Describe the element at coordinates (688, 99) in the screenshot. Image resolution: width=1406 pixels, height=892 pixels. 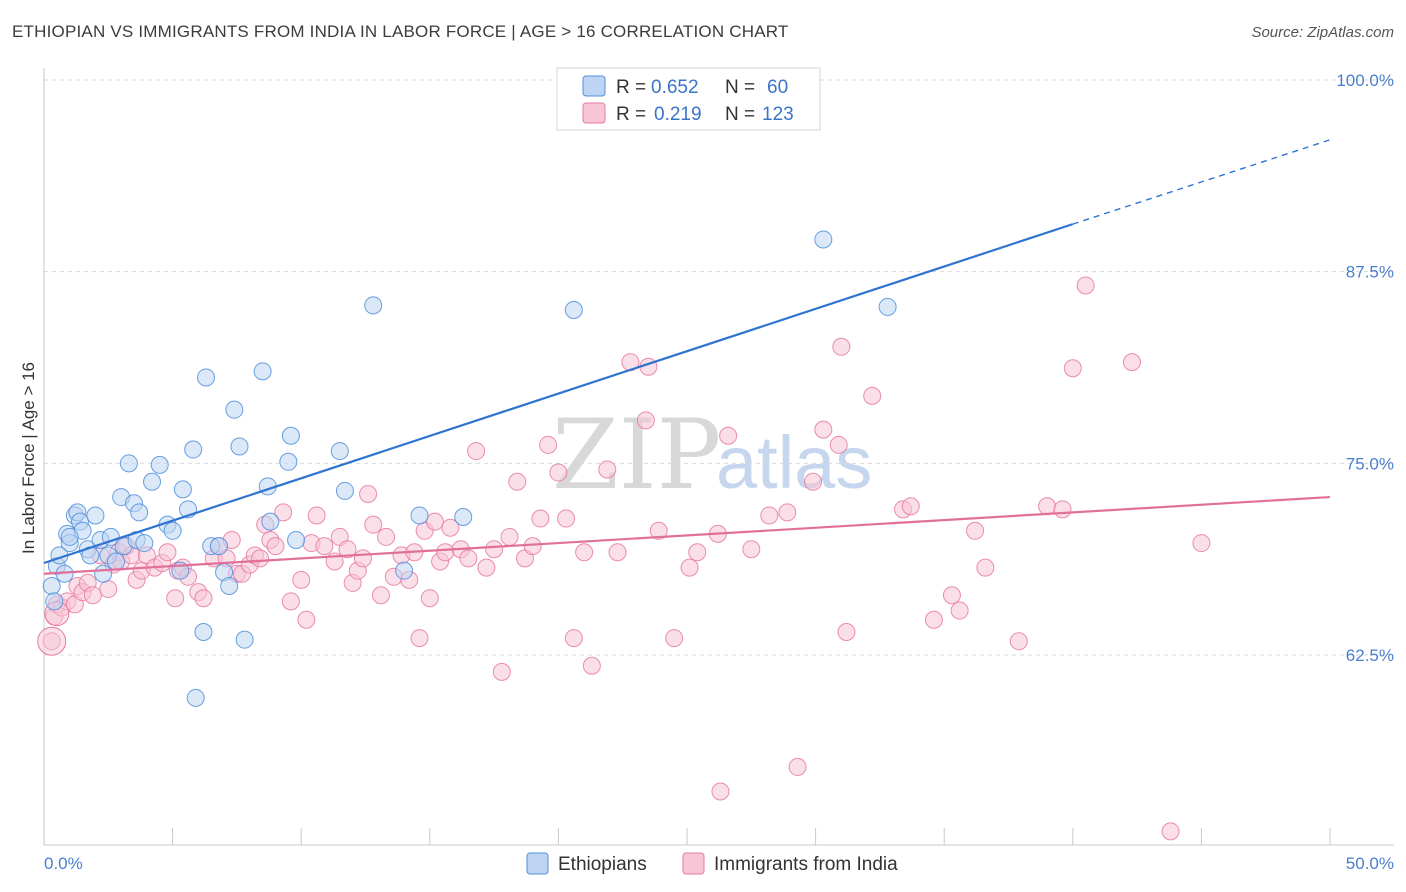
I see `legend: R = 0.652 N = 60 R = 0.219 N = 123` at that location.